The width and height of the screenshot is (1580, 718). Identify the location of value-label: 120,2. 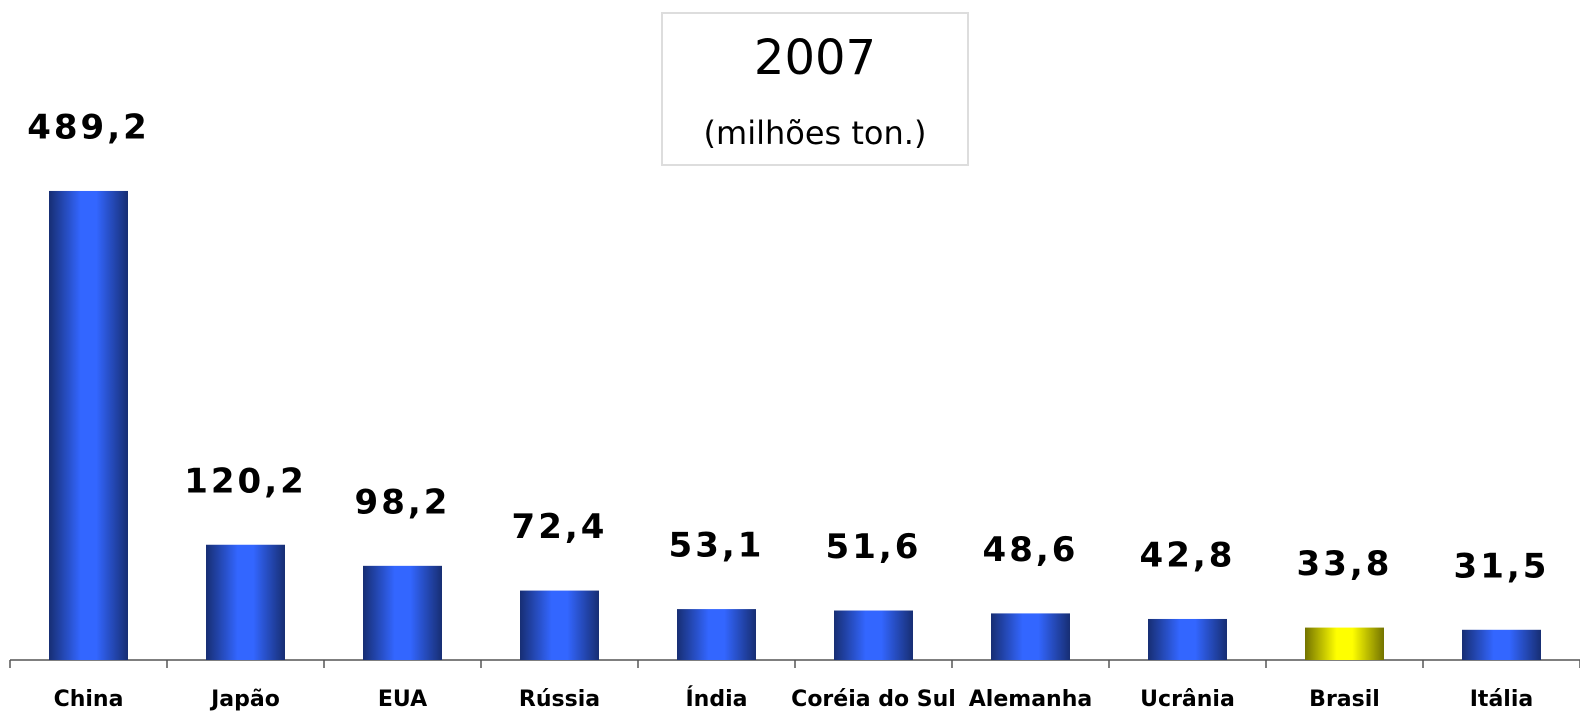
(245, 481).